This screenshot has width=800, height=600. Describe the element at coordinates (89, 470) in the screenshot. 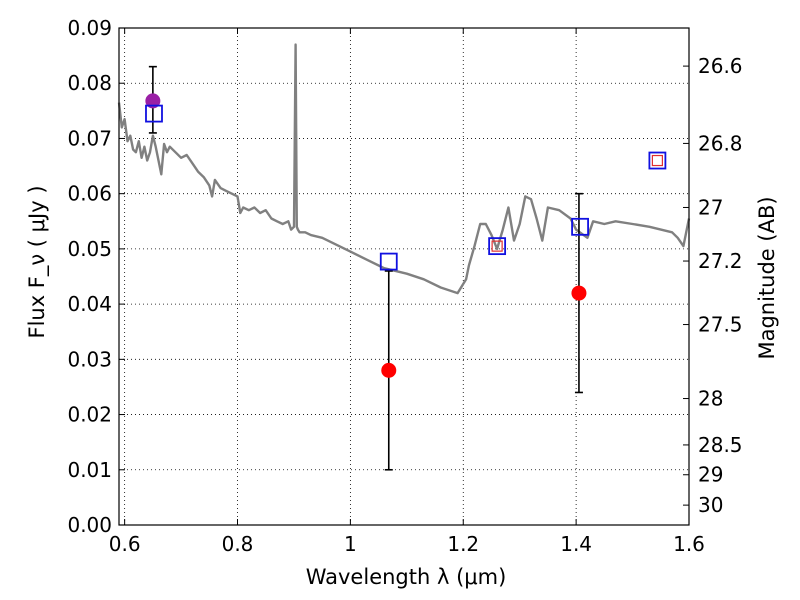

I see `y-tick-label: 0.01` at that location.